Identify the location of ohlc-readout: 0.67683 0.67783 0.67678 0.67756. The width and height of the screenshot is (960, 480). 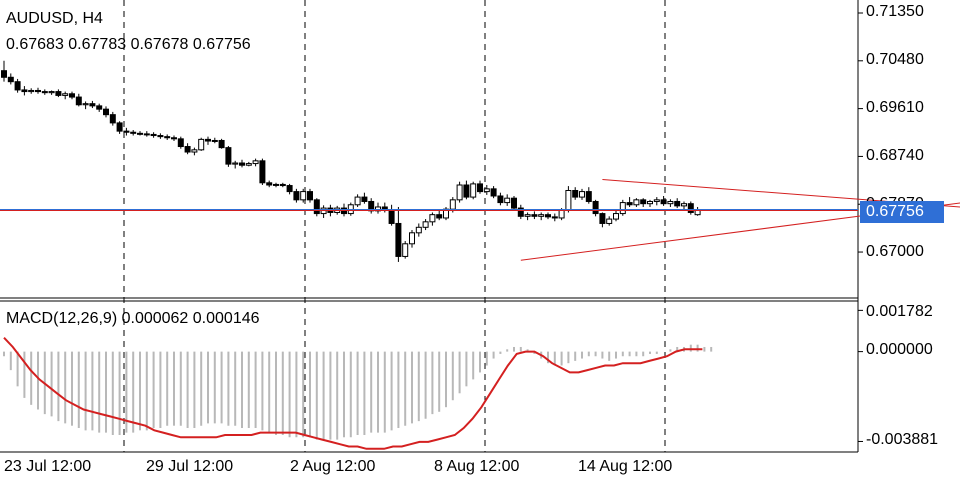
(128, 44).